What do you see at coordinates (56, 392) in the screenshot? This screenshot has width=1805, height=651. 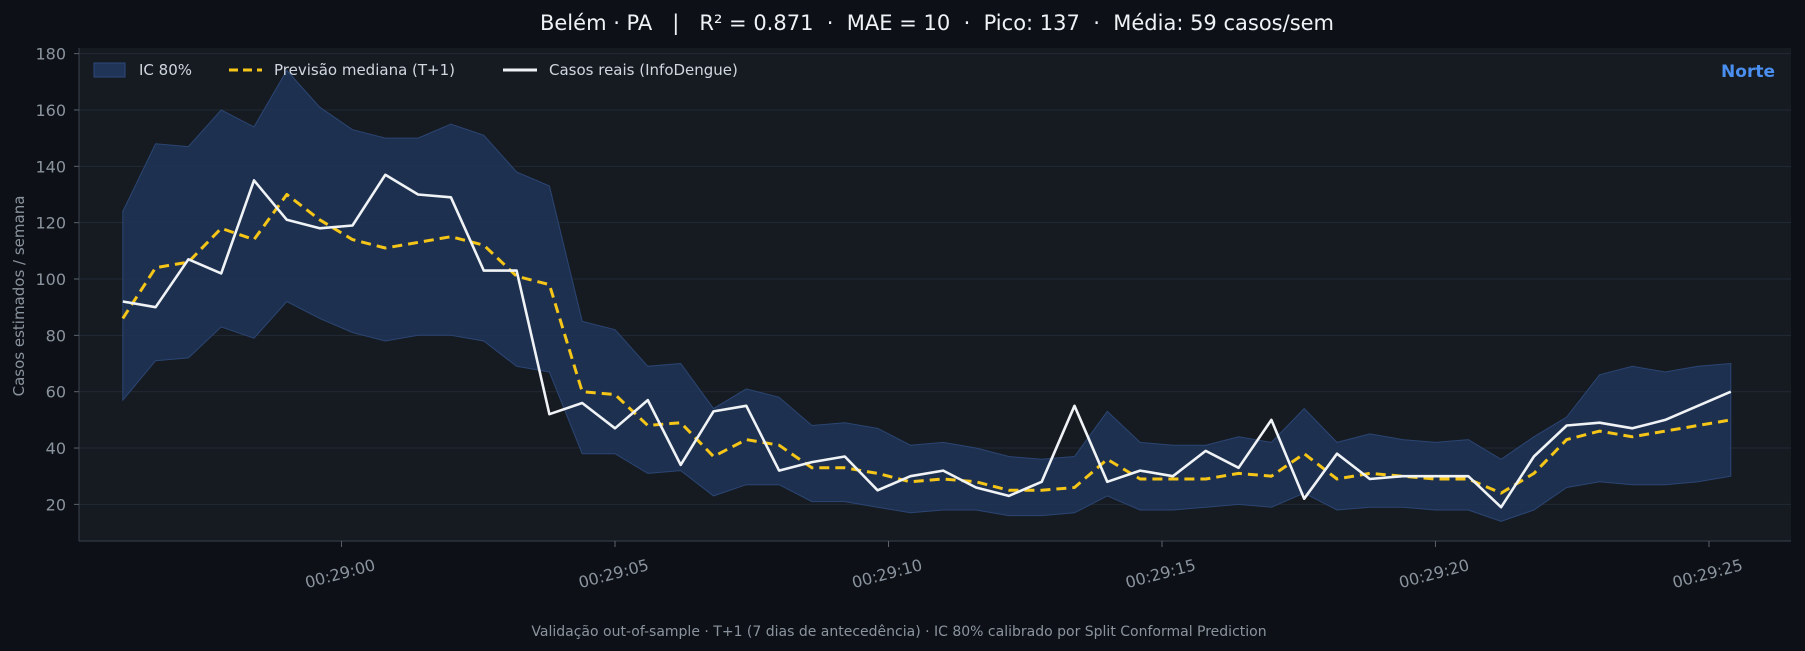 I see `y-tick-label: 60` at bounding box center [56, 392].